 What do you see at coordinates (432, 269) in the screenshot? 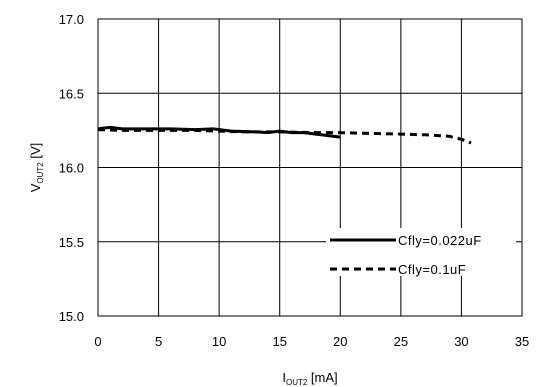
I see `legend-label-cfly-01uf: Cfly=0.1uF` at bounding box center [432, 269].